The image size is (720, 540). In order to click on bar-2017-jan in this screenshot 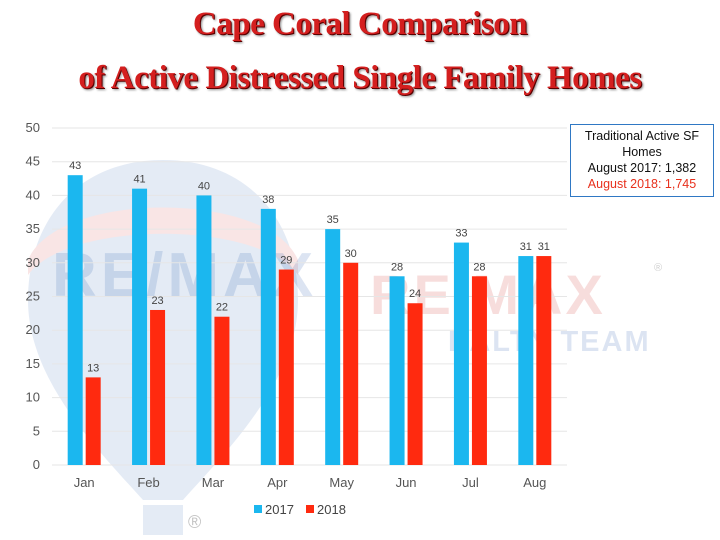, I will do `click(75, 320)`.